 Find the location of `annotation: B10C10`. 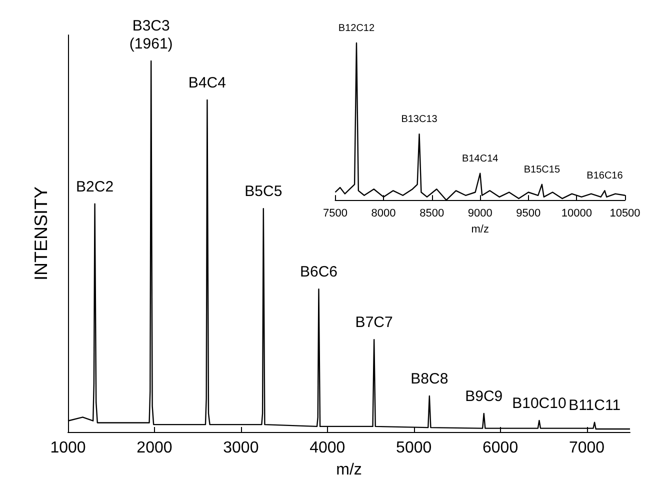

annotation: B10C10 is located at coordinates (539, 403).